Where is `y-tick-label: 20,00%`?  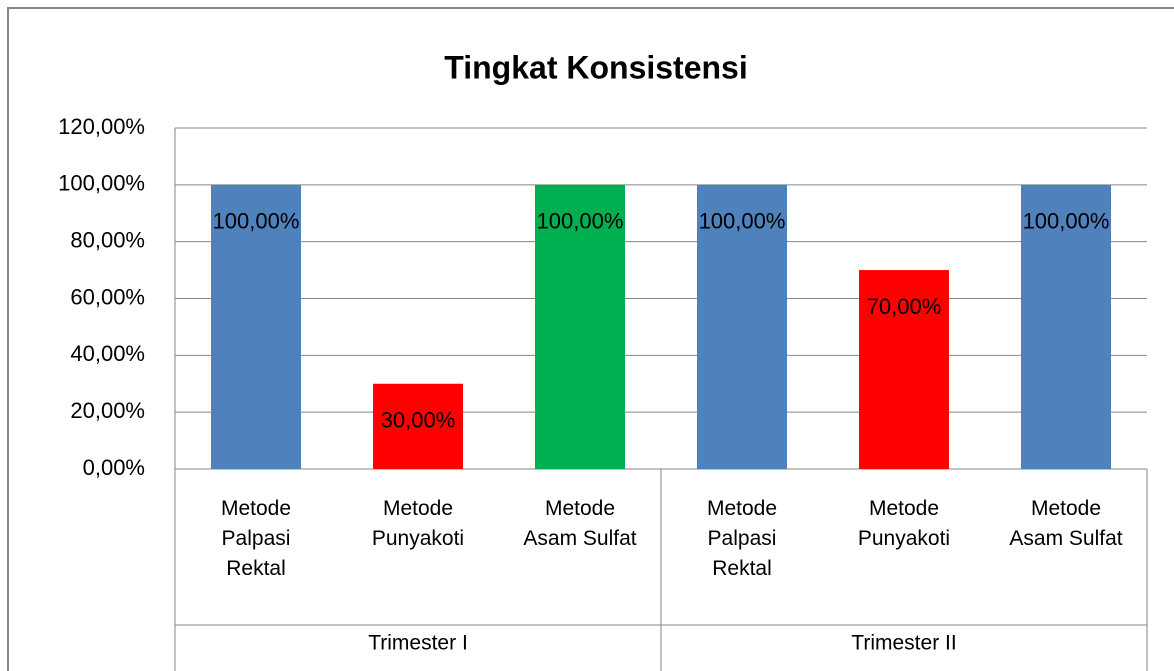 y-tick-label: 20,00% is located at coordinates (107, 410).